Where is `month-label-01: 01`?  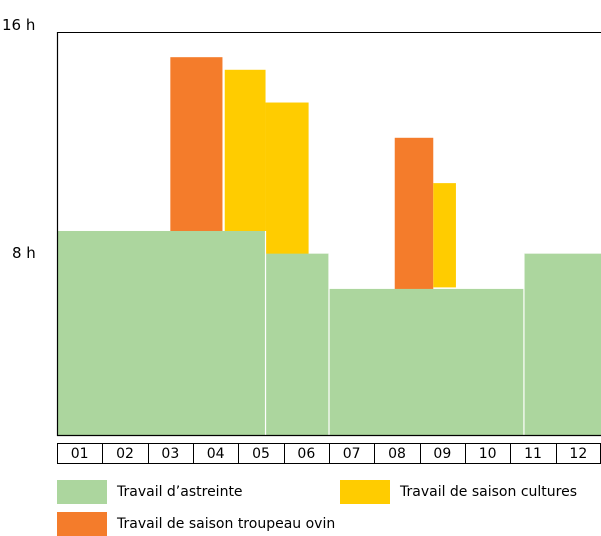
month-label-01: 01 is located at coordinates (80, 454).